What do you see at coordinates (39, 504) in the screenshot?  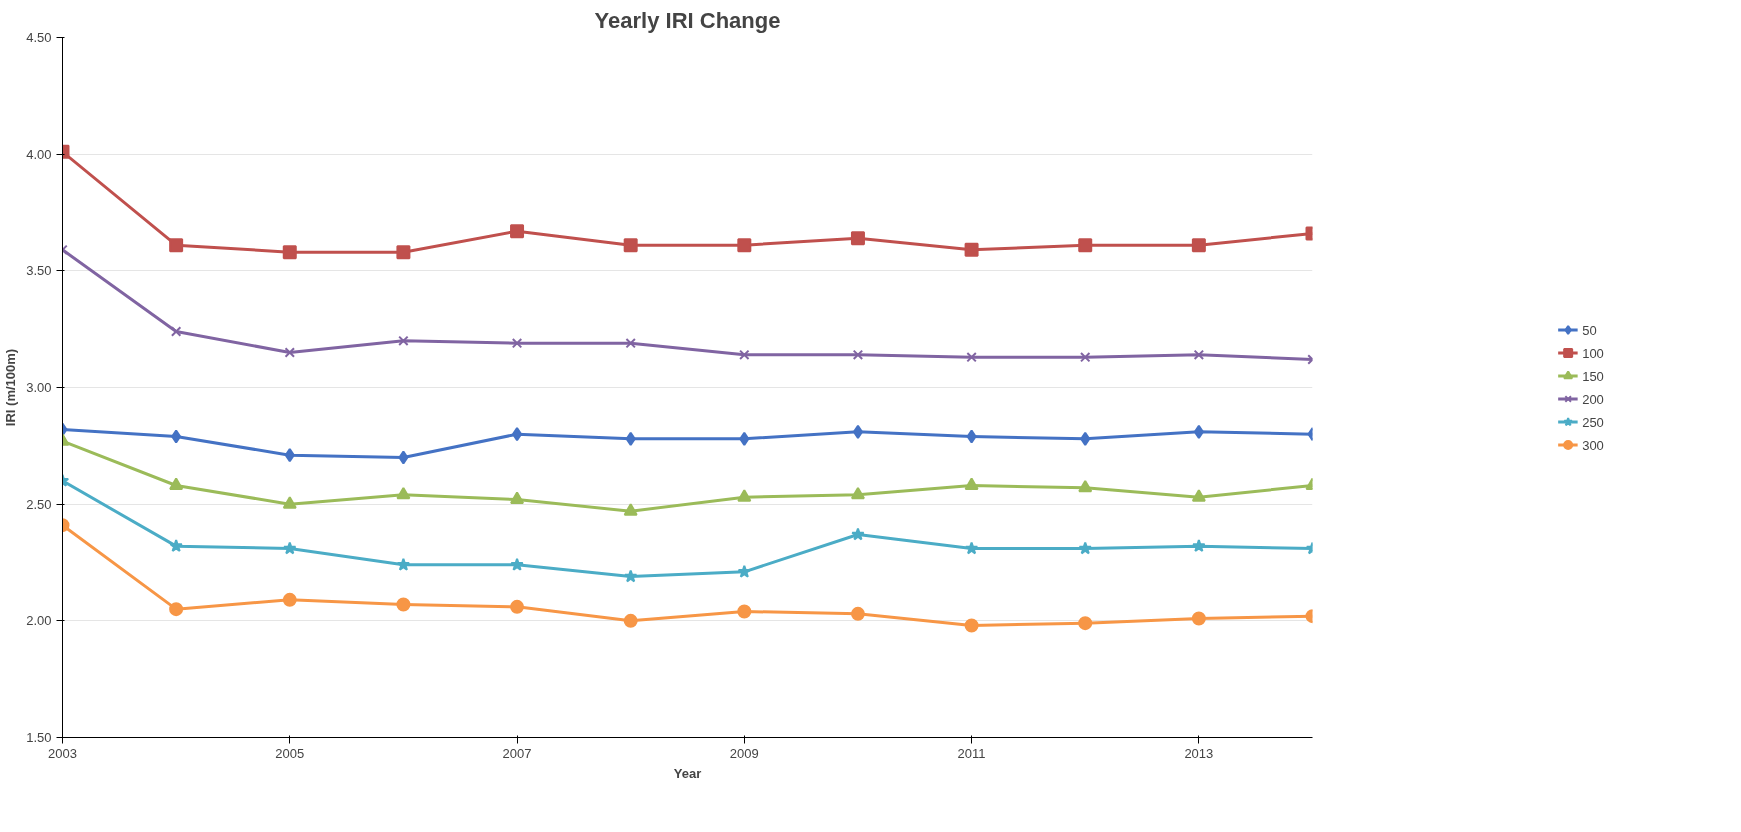 I see `y-tick-label: 2.50` at bounding box center [39, 504].